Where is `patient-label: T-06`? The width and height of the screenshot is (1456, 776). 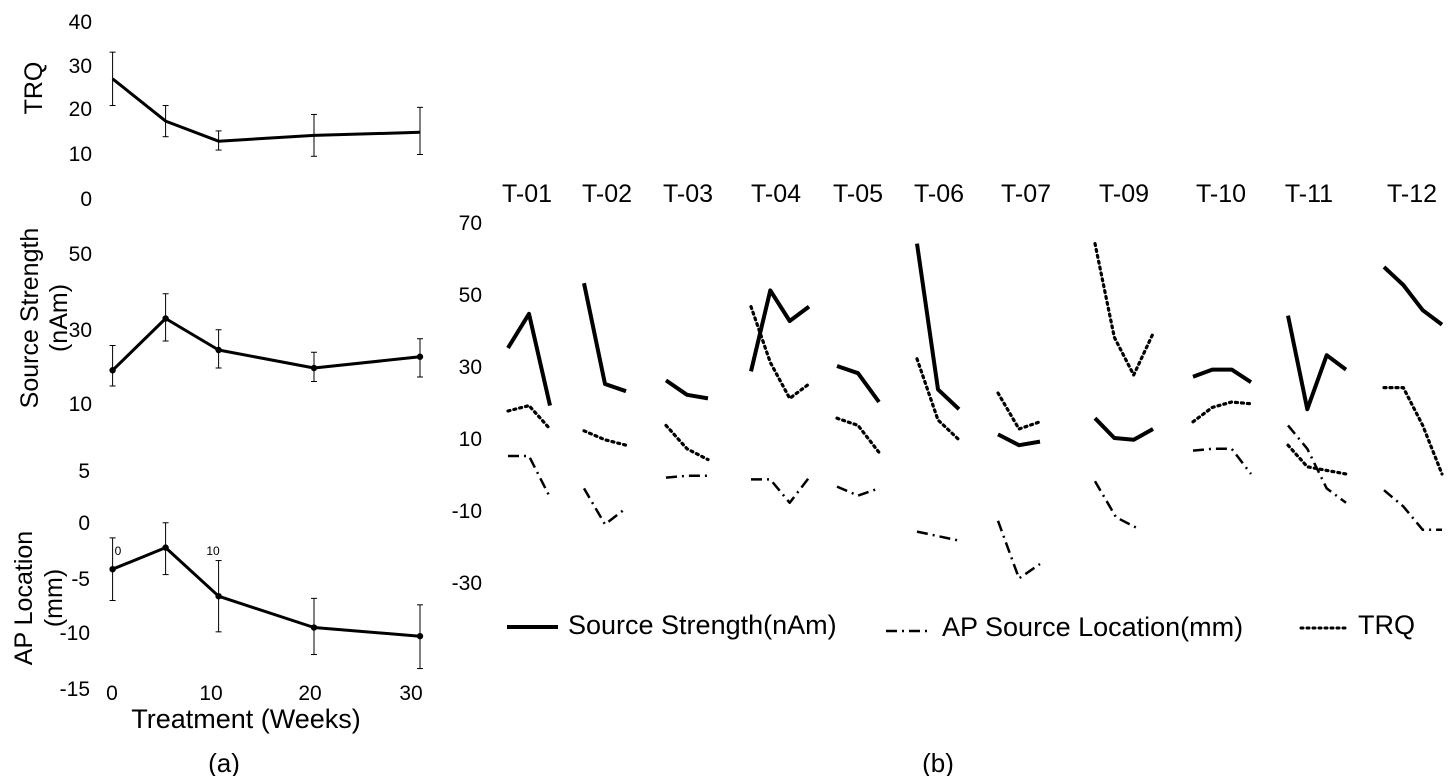 patient-label: T-06 is located at coordinates (939, 194).